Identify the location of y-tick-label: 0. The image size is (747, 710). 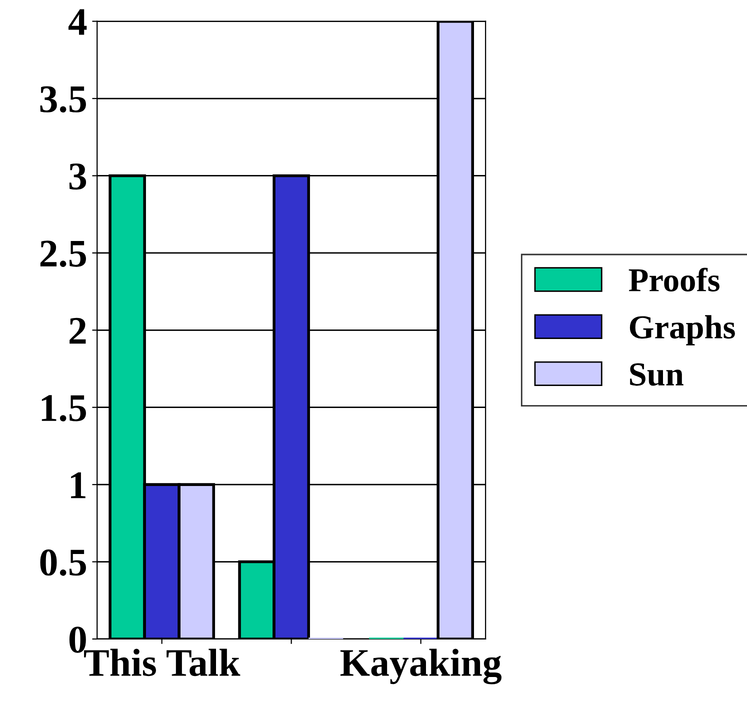
(77, 639).